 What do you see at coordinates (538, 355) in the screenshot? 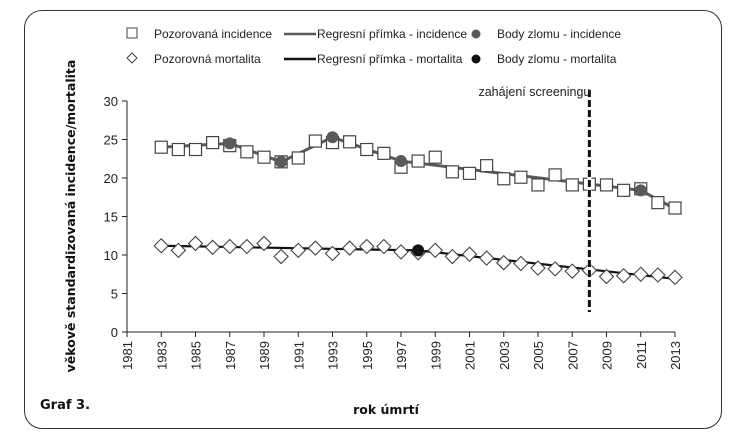
I see `x-tick-label: 2005` at bounding box center [538, 355].